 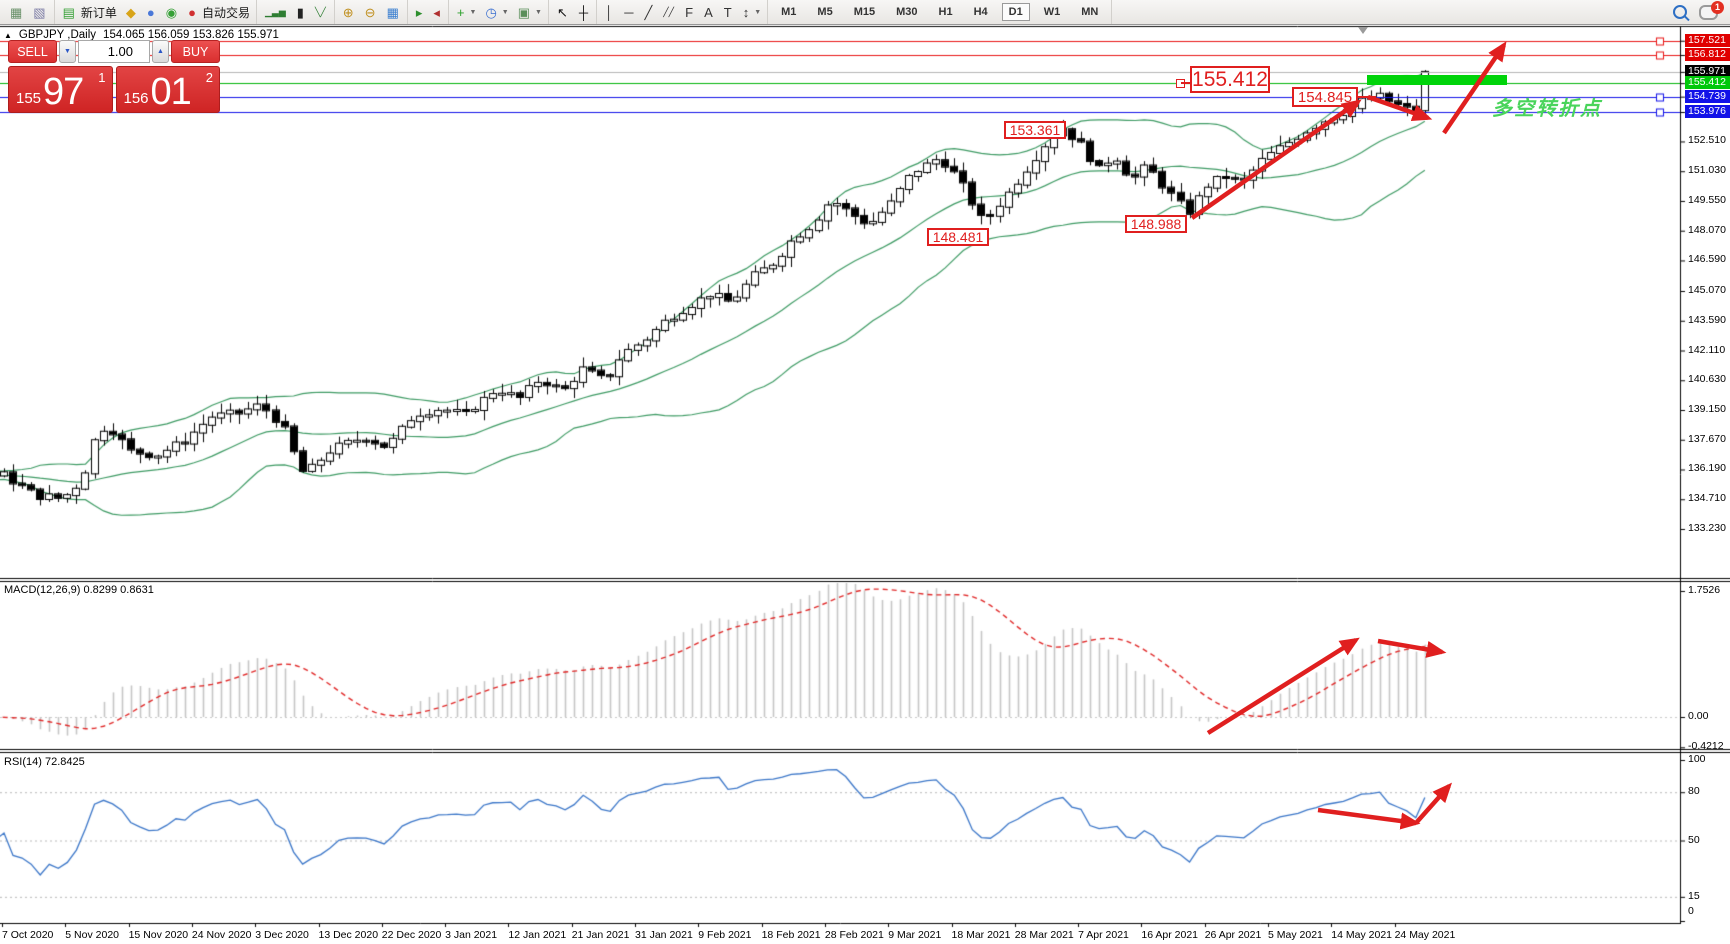 What do you see at coordinates (320, 11) in the screenshot?
I see `line-chart-icon: ╲╱` at bounding box center [320, 11].